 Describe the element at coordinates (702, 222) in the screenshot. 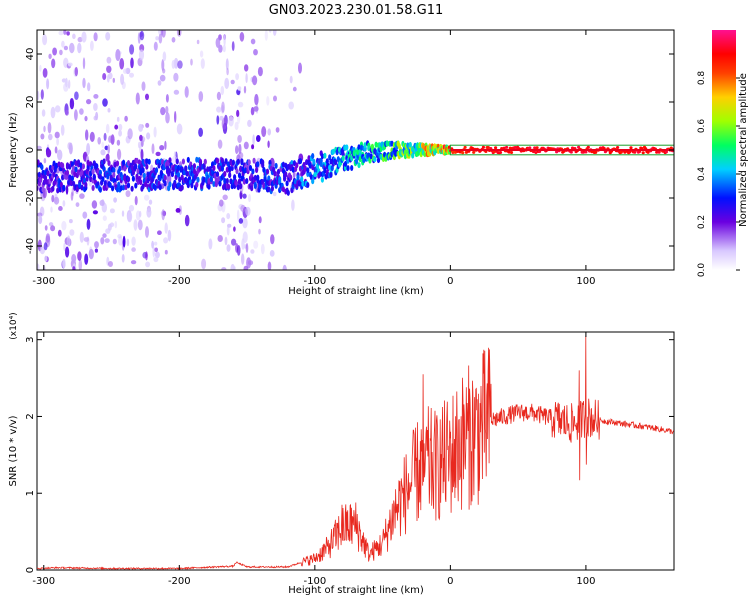

I see `colorbar-tick-label: 0.2` at that location.